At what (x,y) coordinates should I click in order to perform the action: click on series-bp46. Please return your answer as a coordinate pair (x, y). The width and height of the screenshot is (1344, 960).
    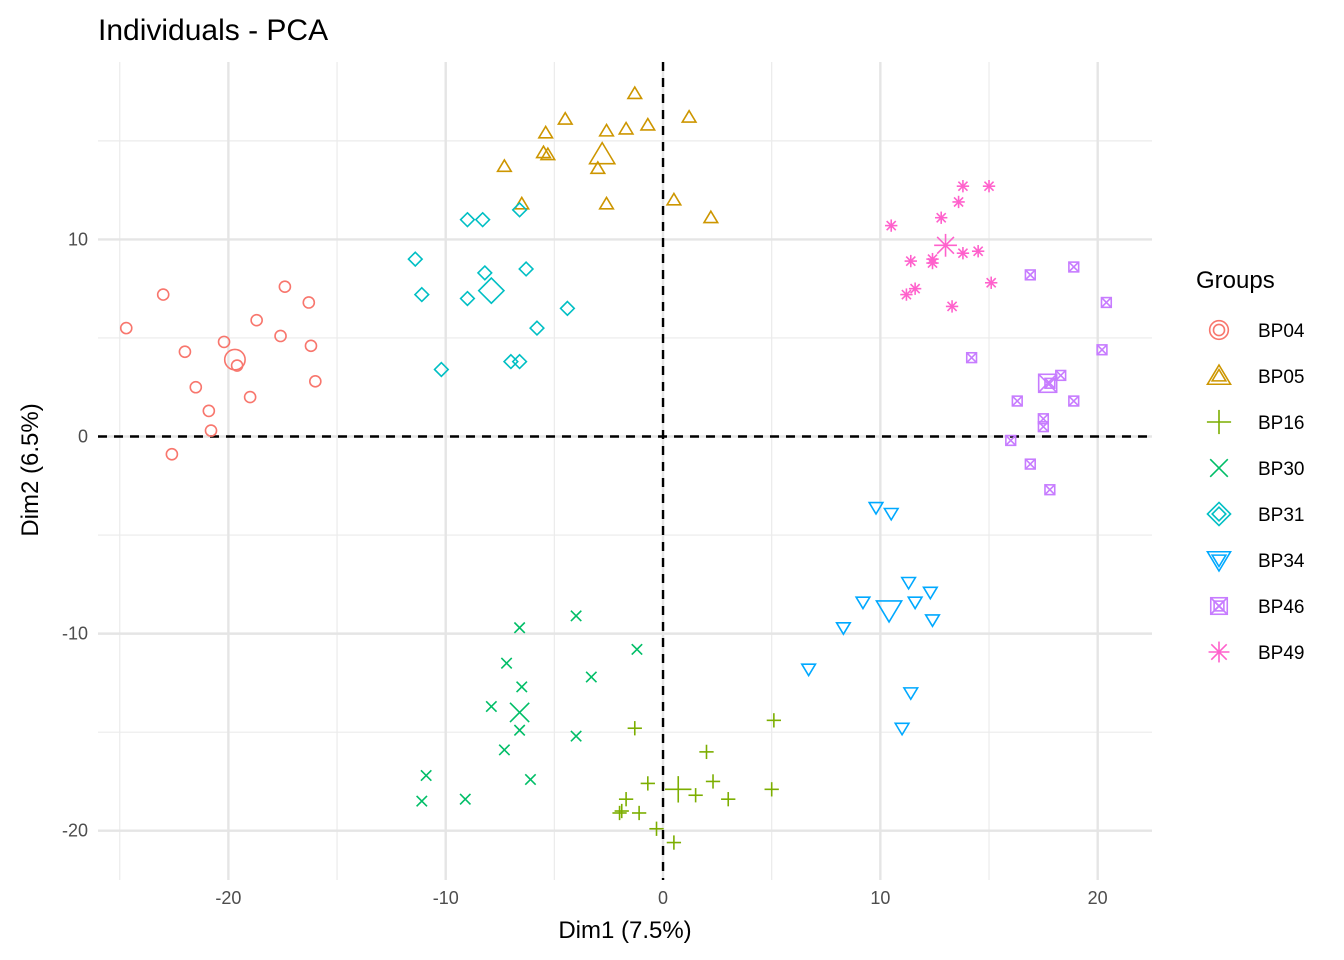
    Looking at the image, I should click on (1039, 378).